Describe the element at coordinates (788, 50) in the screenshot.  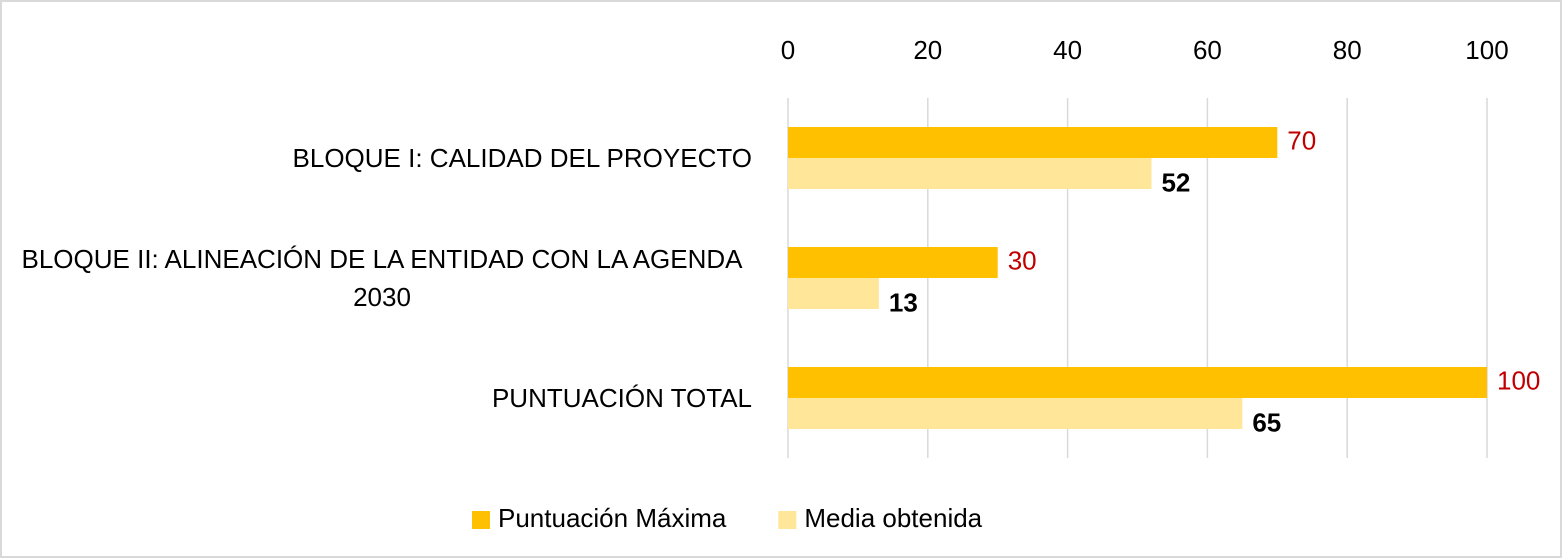
I see `x-tick-label: 0` at that location.